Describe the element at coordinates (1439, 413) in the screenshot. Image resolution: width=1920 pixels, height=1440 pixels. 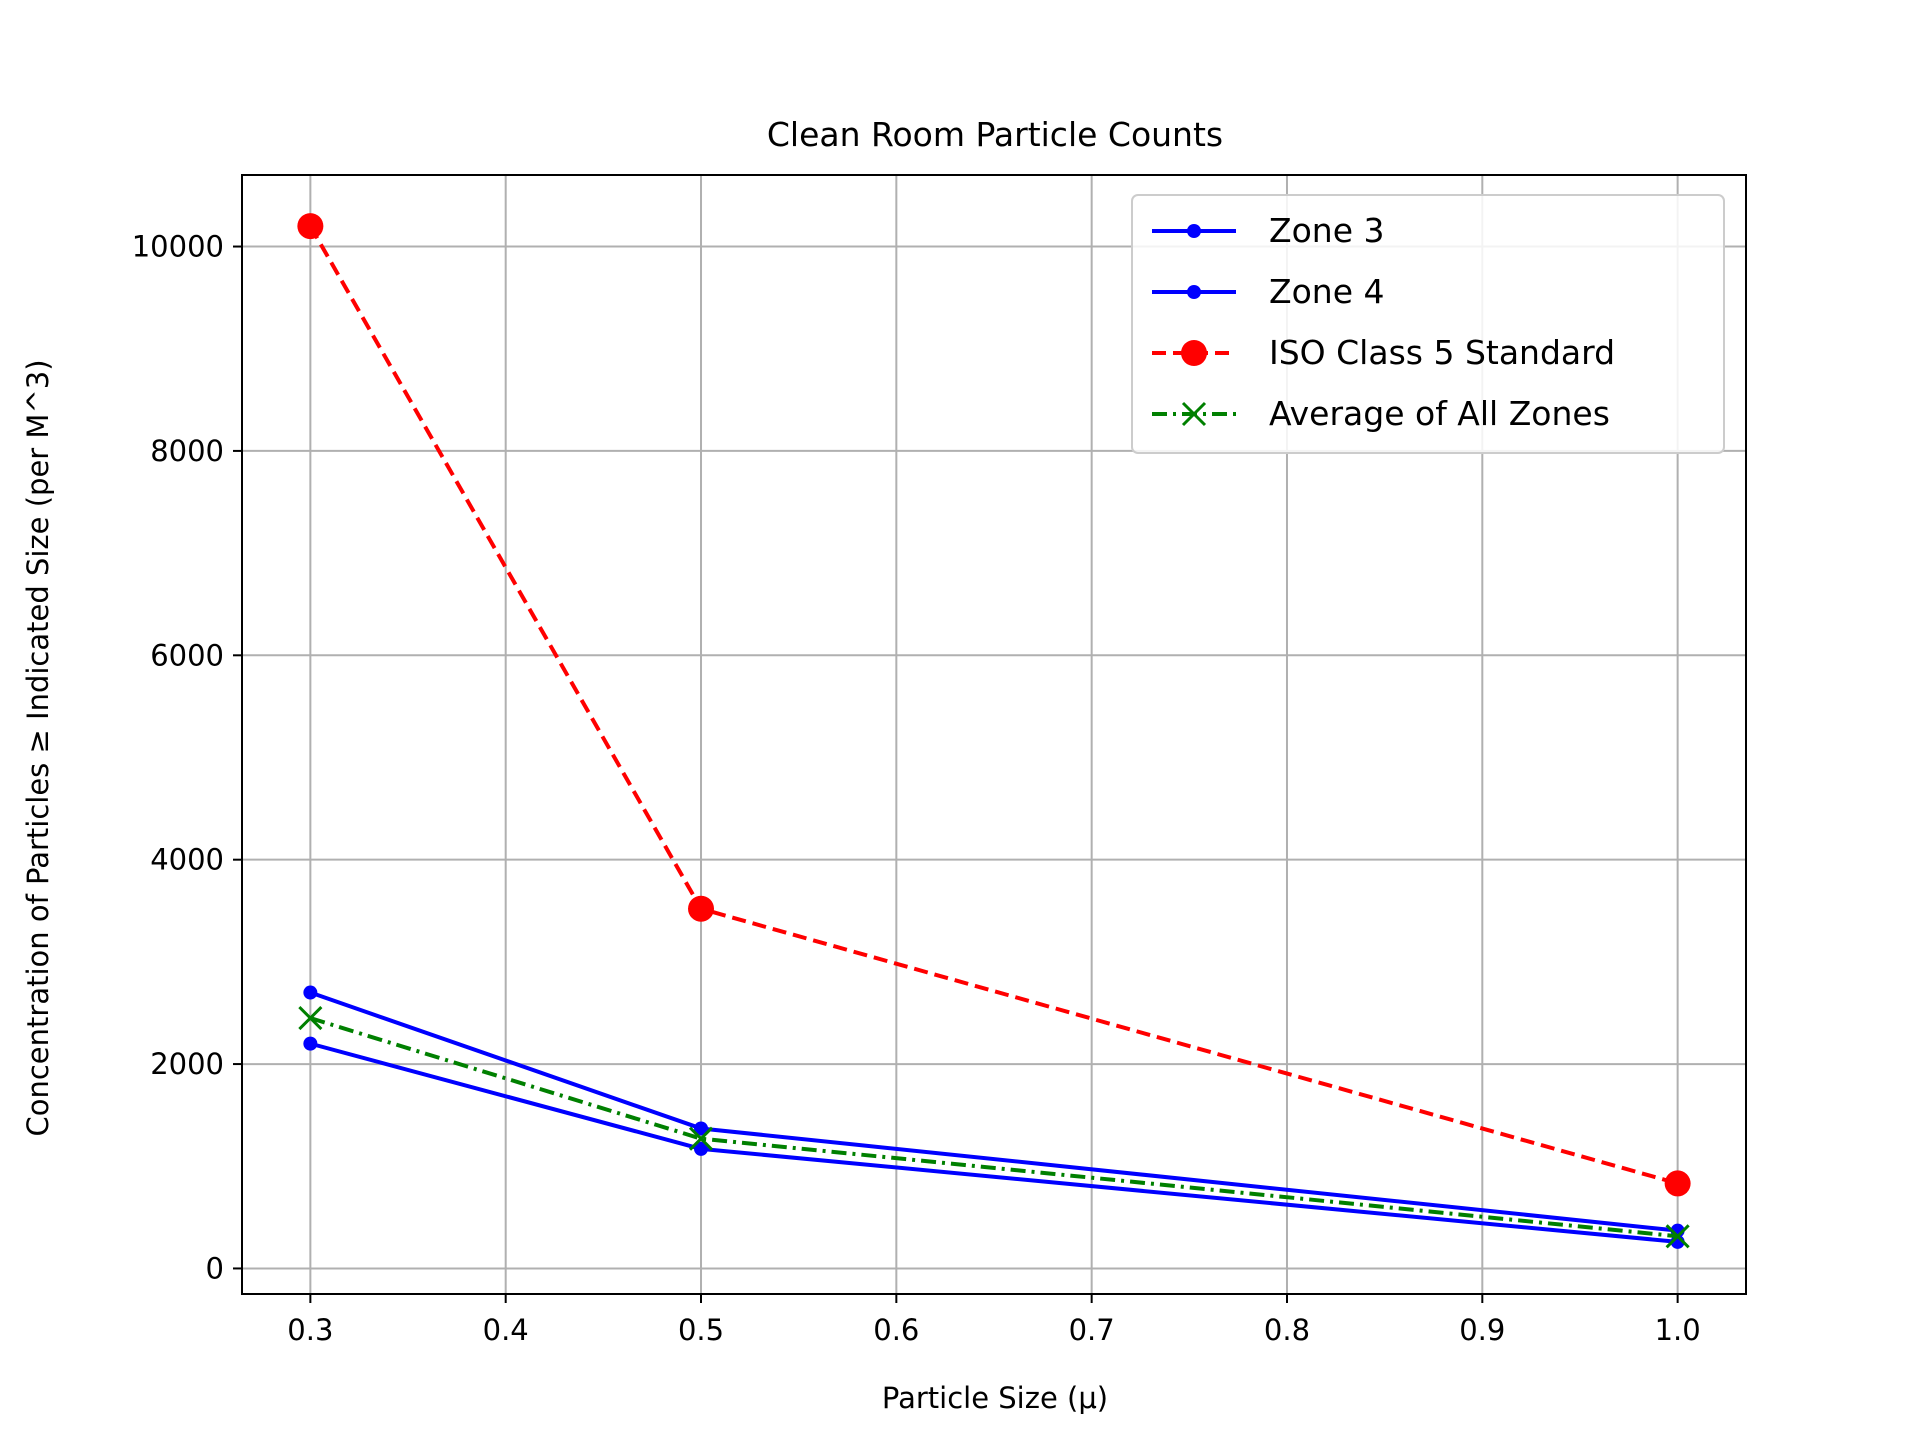
I see `legend-label: Average of All Zones` at that location.